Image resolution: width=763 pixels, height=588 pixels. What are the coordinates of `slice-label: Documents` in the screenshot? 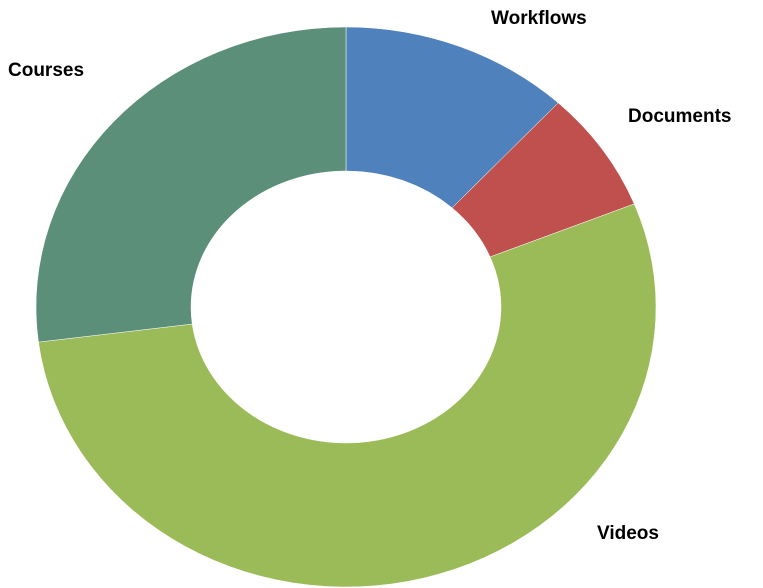 It's located at (679, 116).